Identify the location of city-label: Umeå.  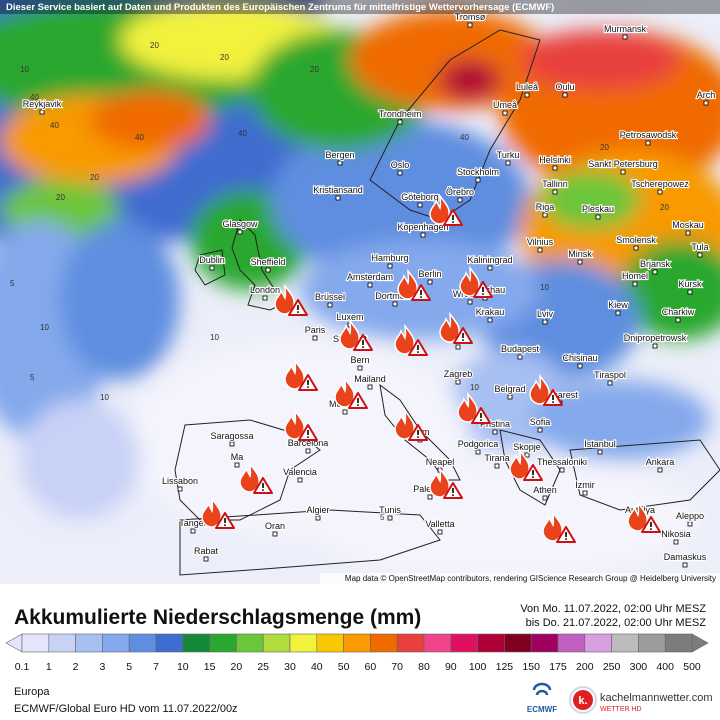
(505, 105).